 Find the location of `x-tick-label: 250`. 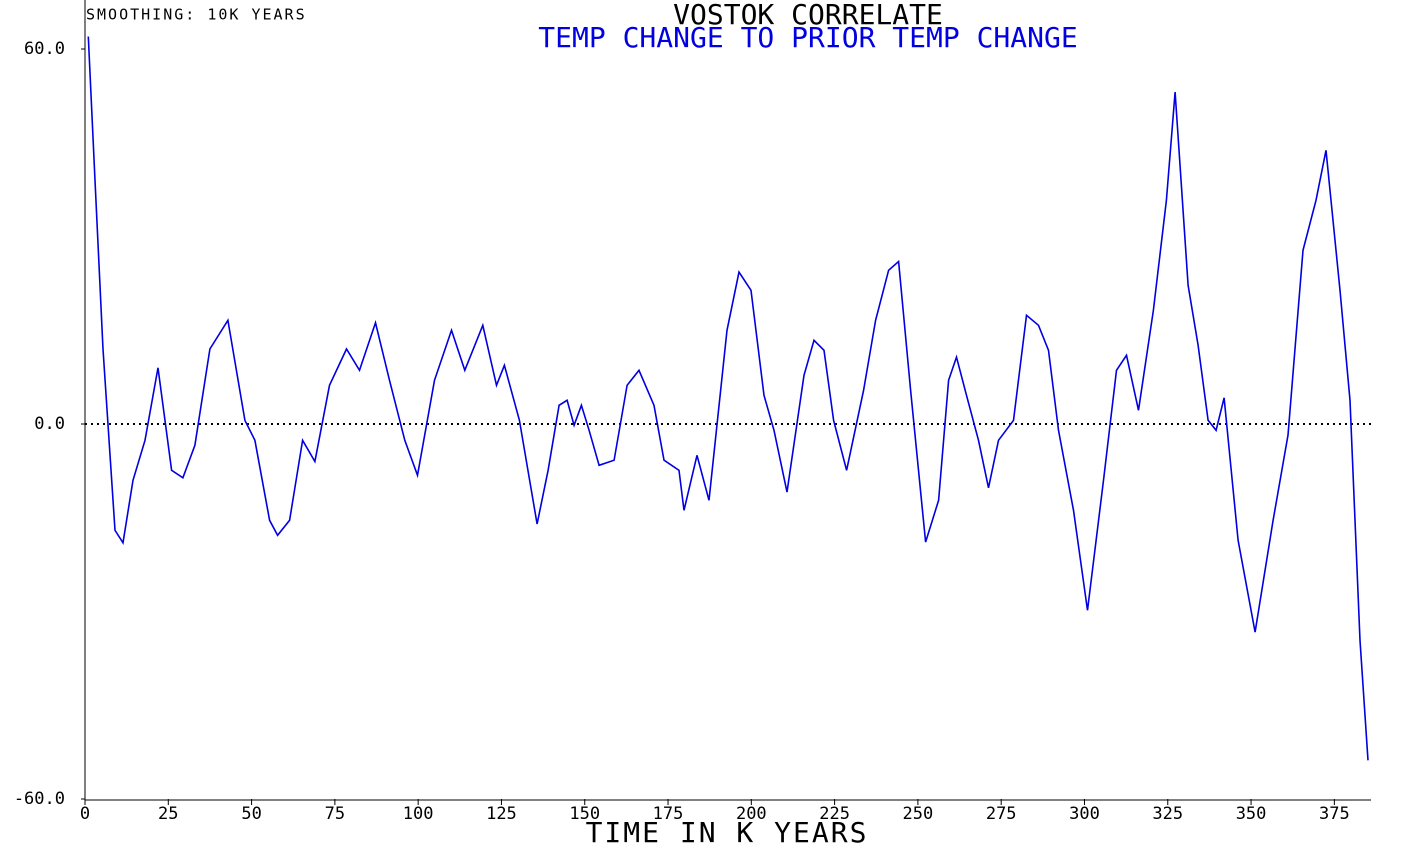

x-tick-label: 250 is located at coordinates (918, 814).